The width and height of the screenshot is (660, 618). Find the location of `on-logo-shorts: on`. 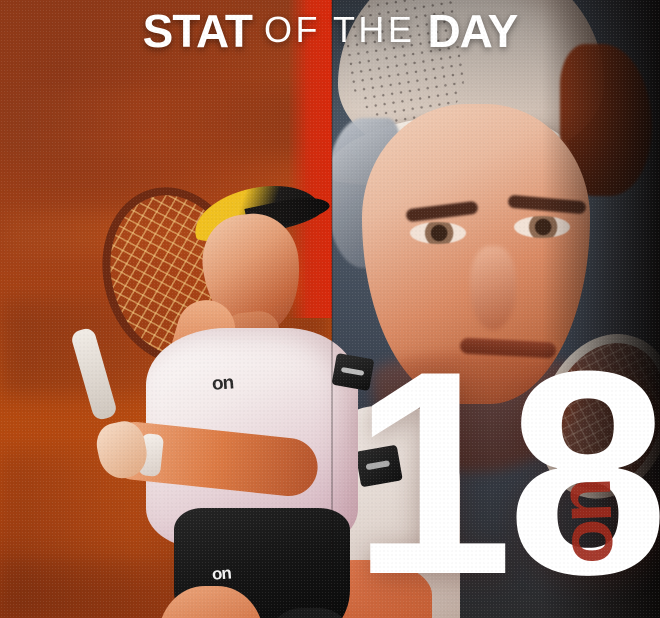

on-logo-shorts: on is located at coordinates (221, 573).